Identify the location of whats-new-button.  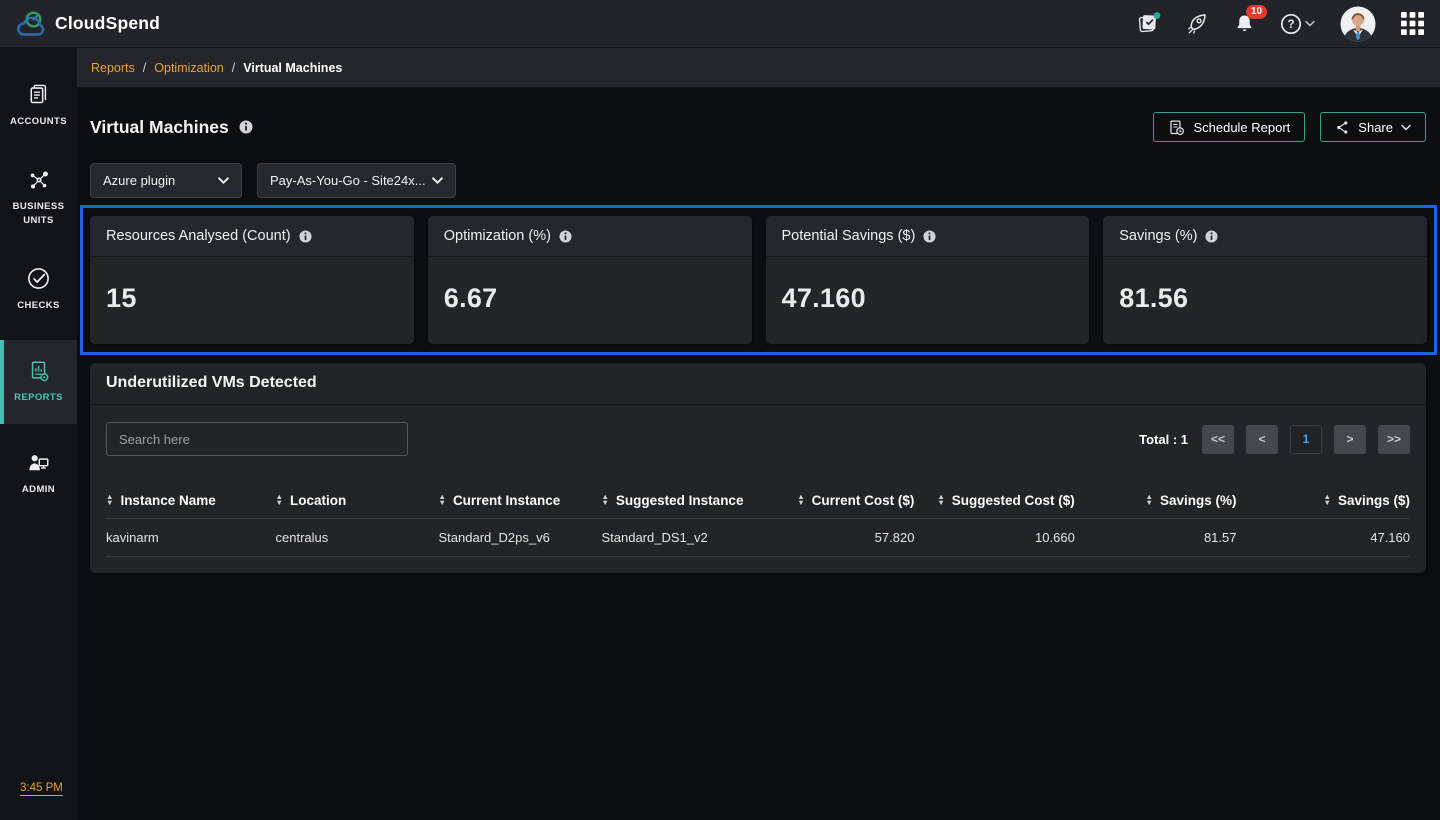
(1197, 23).